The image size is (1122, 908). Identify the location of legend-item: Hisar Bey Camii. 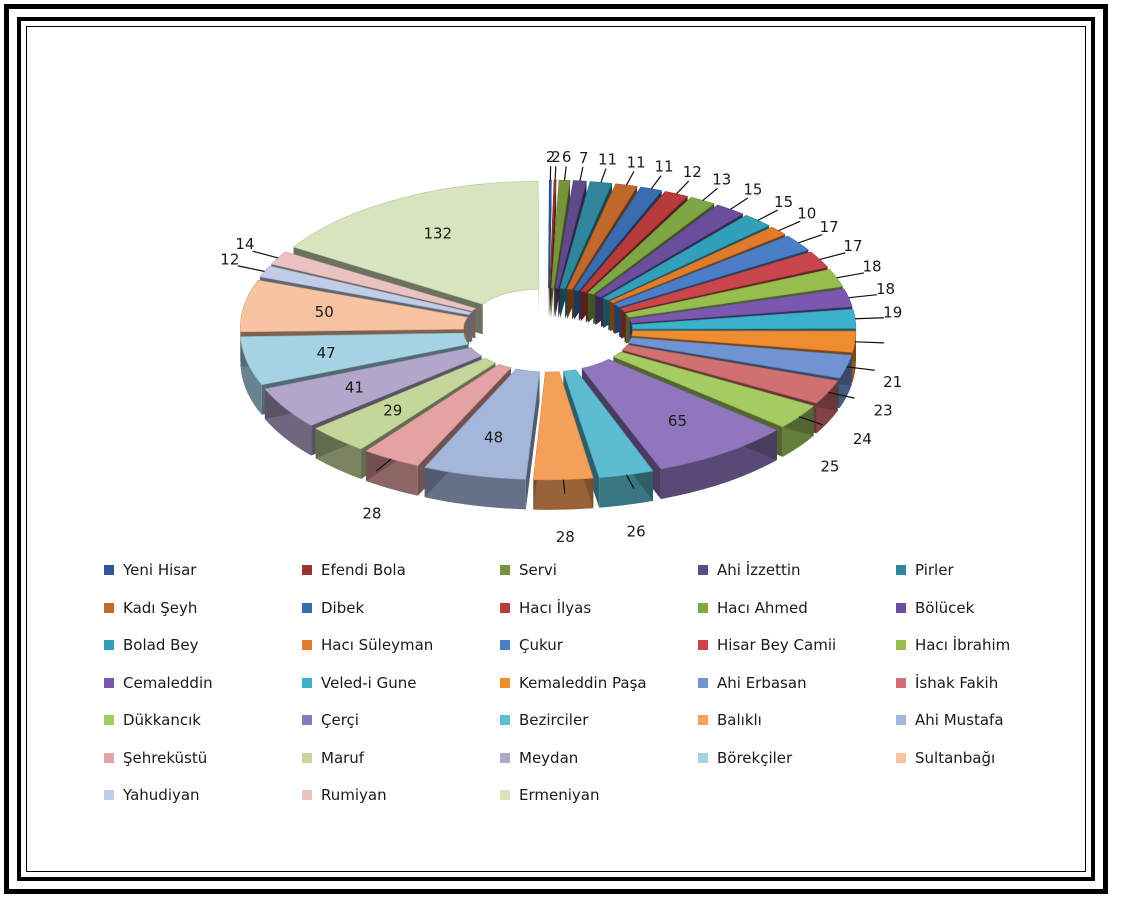
(767, 645).